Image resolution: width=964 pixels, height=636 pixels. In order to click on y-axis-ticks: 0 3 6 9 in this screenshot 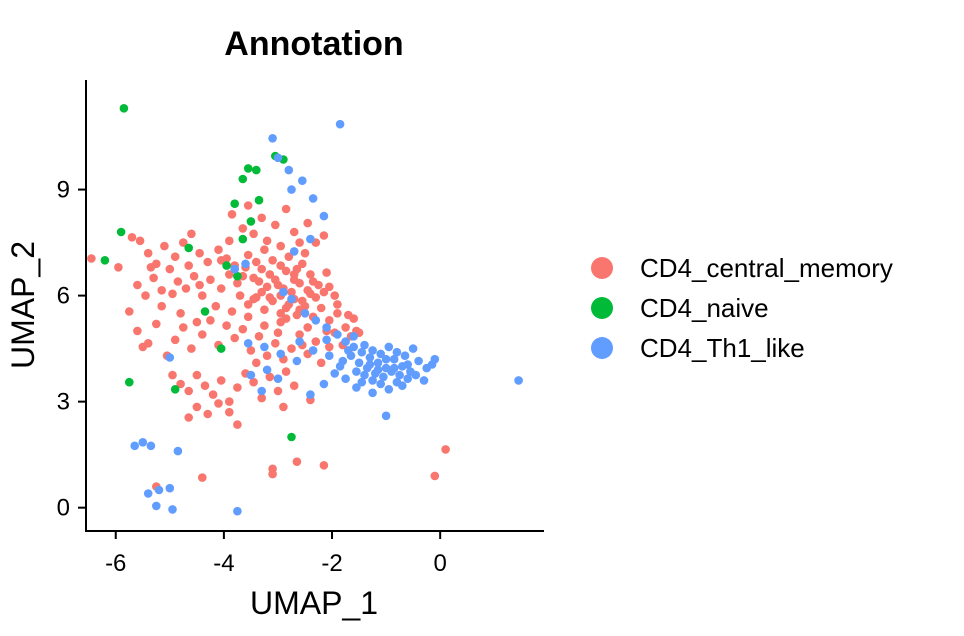, I will do `click(71, 349)`.